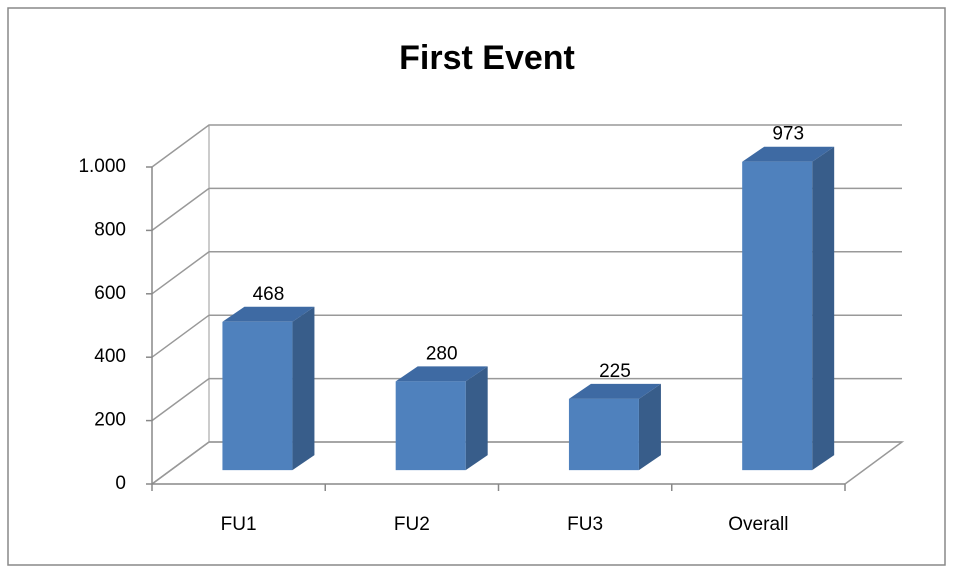 Image resolution: width=956 pixels, height=566 pixels. I want to click on x-tick-label: FU2, so click(412, 524).